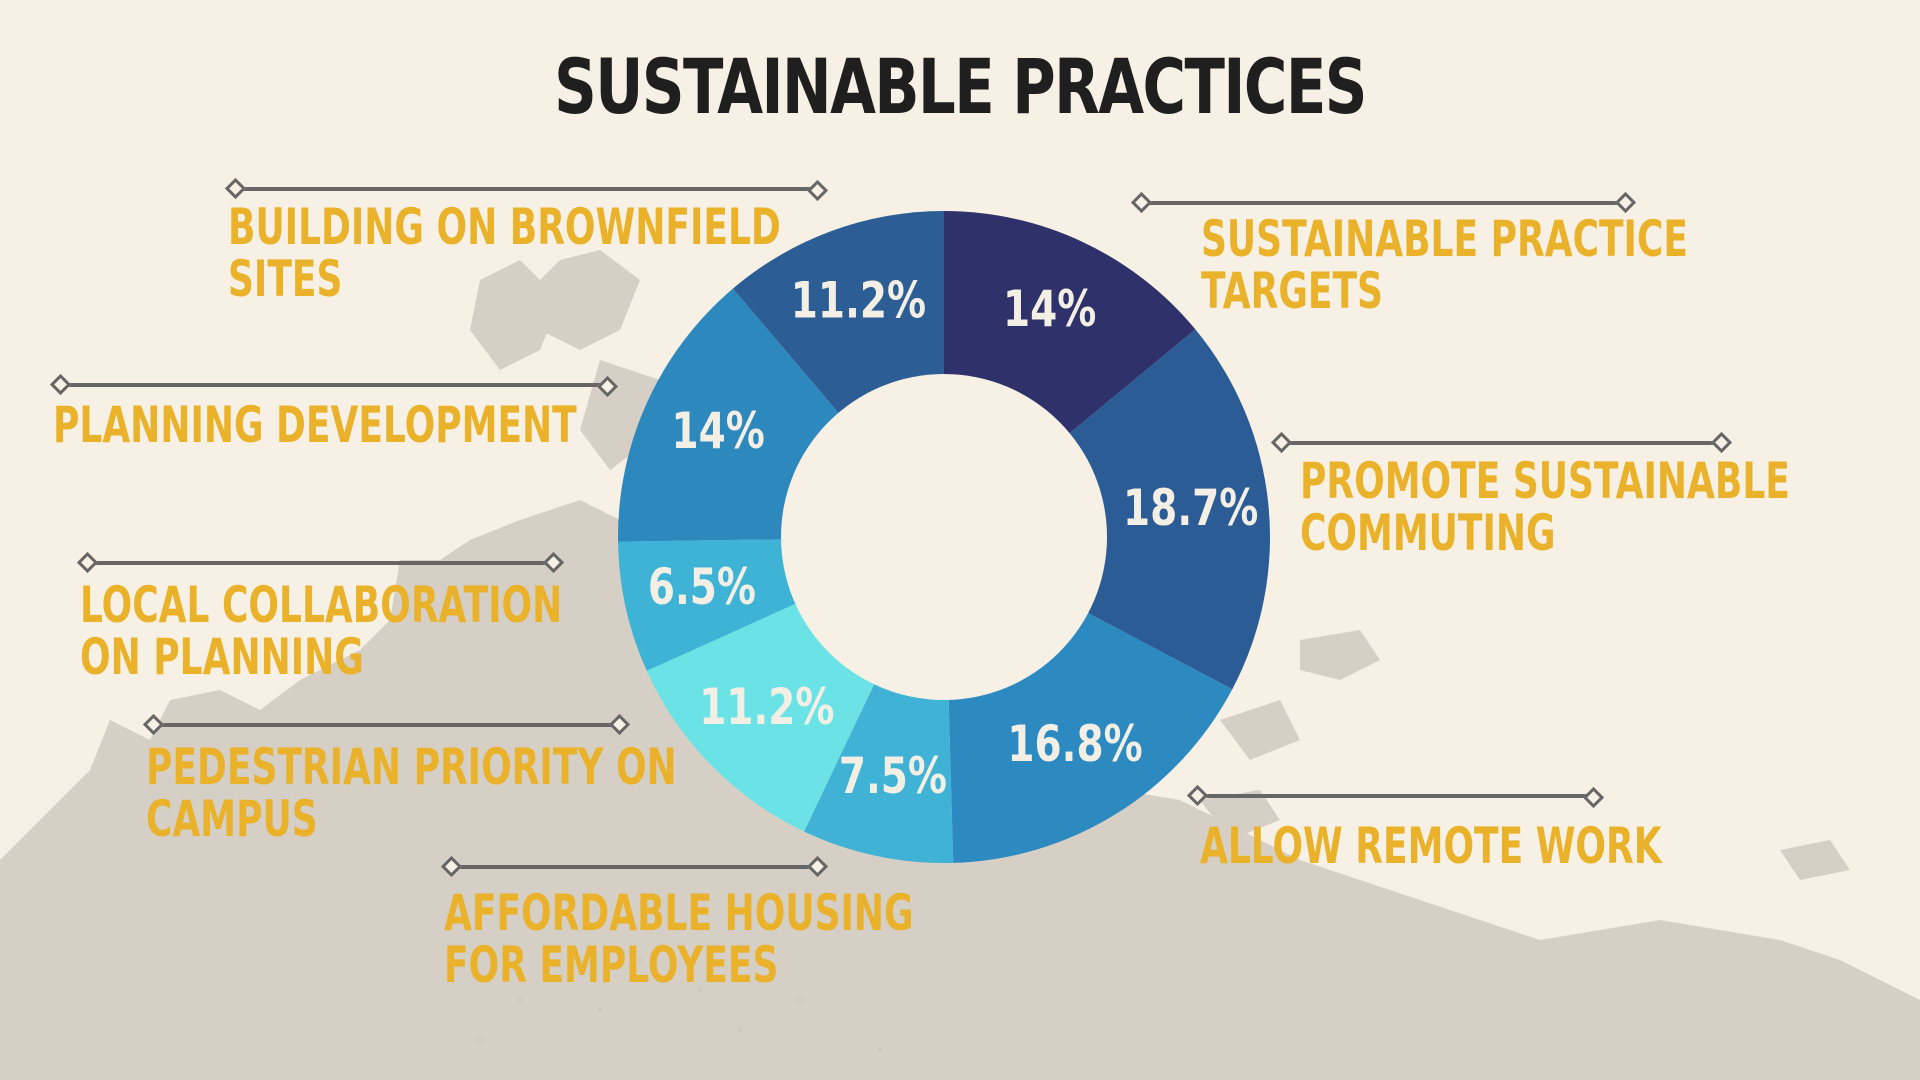 The height and width of the screenshot is (1080, 1920). What do you see at coordinates (944, 537) in the screenshot?
I see `donut-hole` at bounding box center [944, 537].